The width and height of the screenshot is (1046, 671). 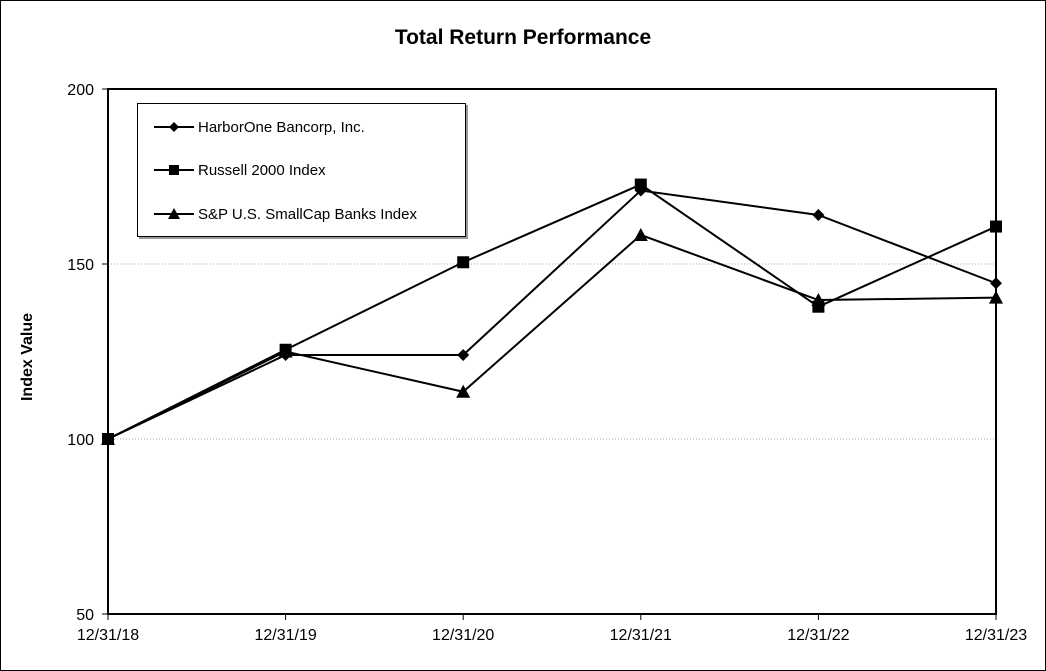 I want to click on legend-item-harborone: HarborOne Bancorp, Inc., so click(x=259, y=127).